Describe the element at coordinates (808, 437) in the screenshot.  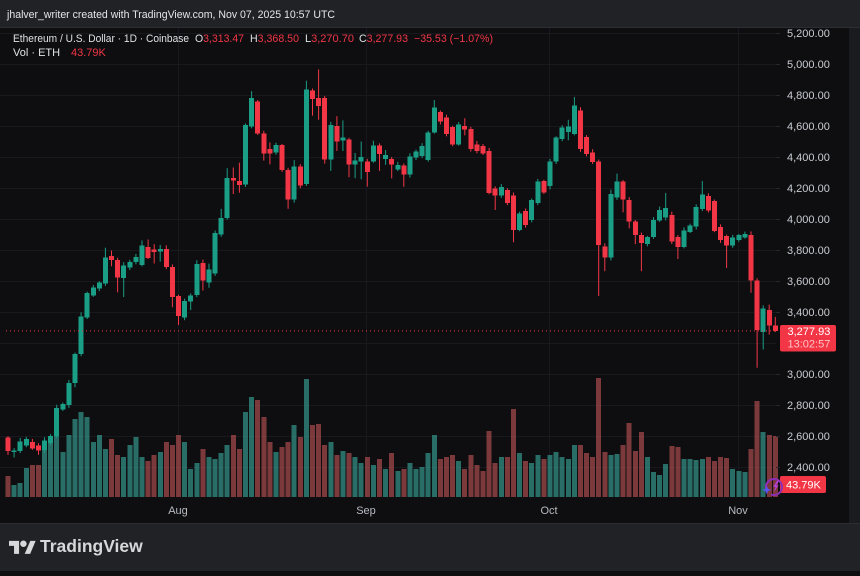
I see `svg-text: 2,600.00` at that location.